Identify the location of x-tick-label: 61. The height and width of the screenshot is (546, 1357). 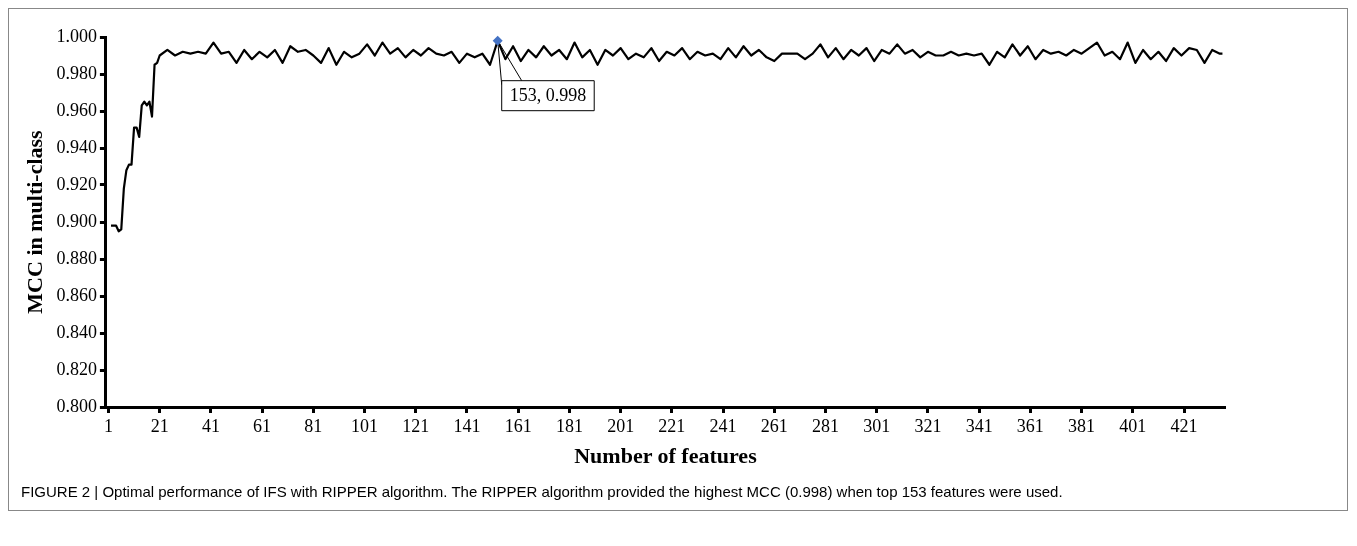
(262, 425).